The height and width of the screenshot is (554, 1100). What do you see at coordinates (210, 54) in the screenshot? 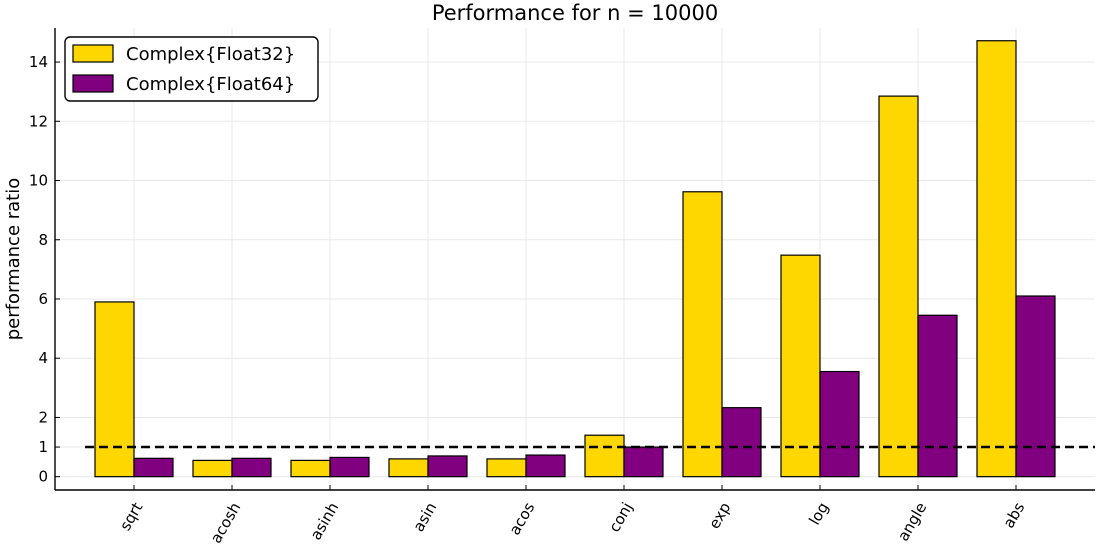
I see `legend-label-complex-float32: Complex{Float32}` at bounding box center [210, 54].